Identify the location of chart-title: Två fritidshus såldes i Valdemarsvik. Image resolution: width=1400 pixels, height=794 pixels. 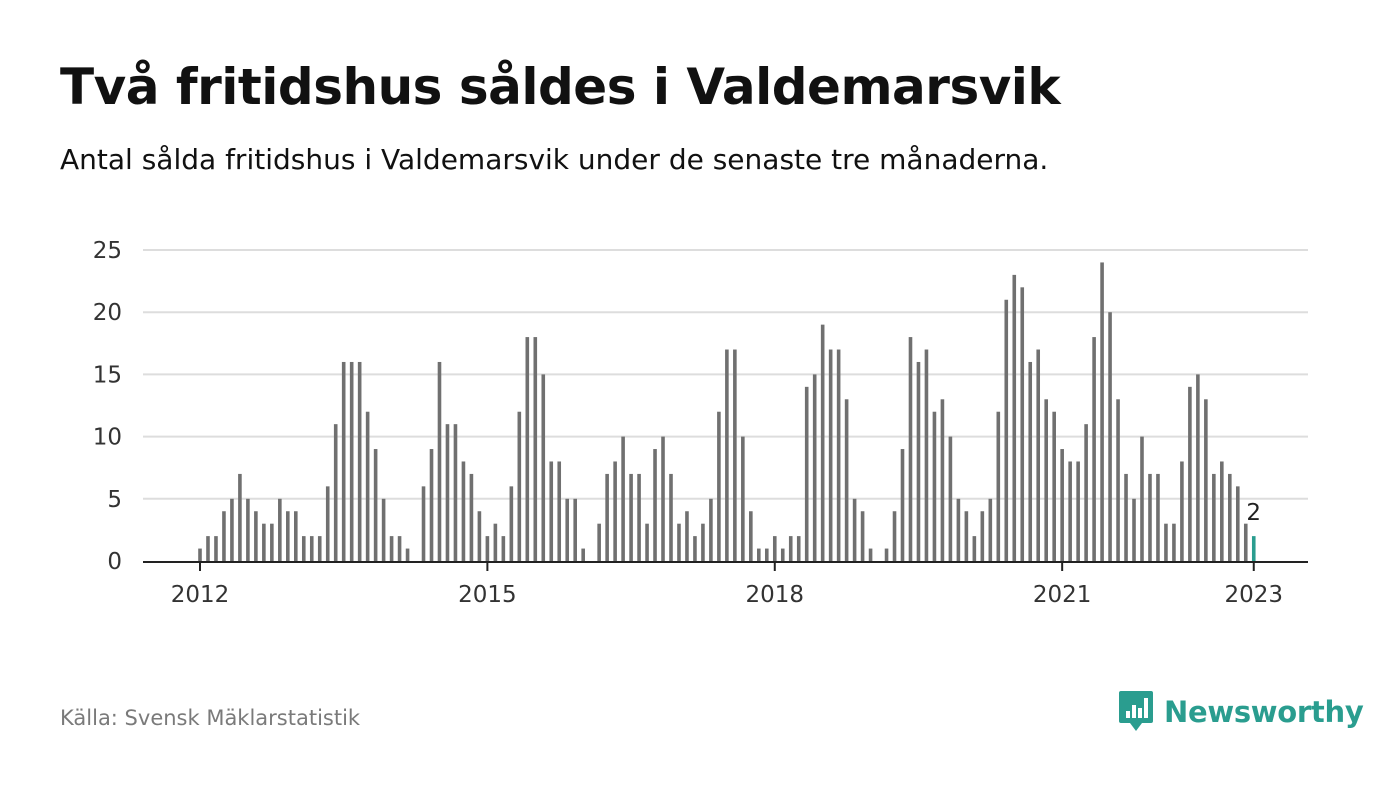
(560, 87).